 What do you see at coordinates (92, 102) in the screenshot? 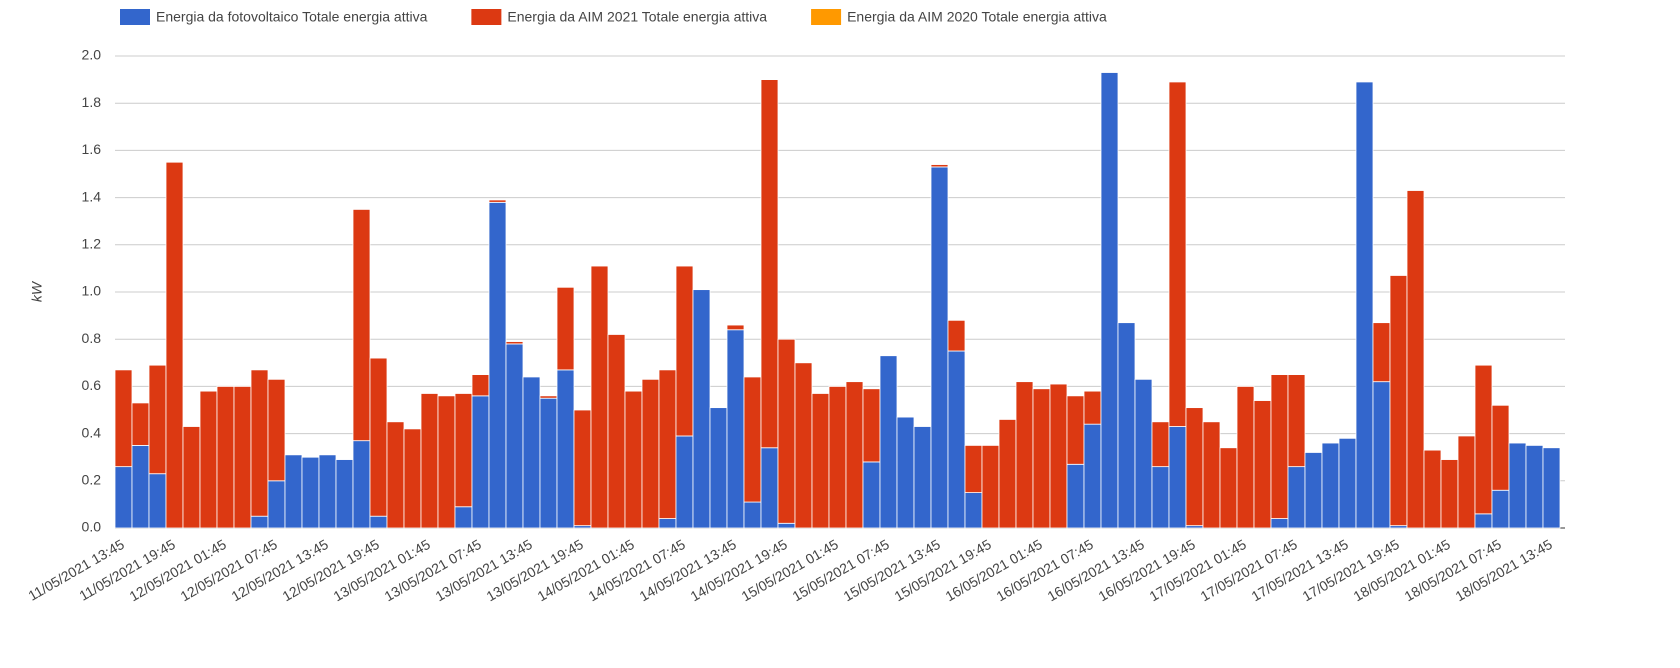
I see `y-tick-label: 1.8` at bounding box center [92, 102].